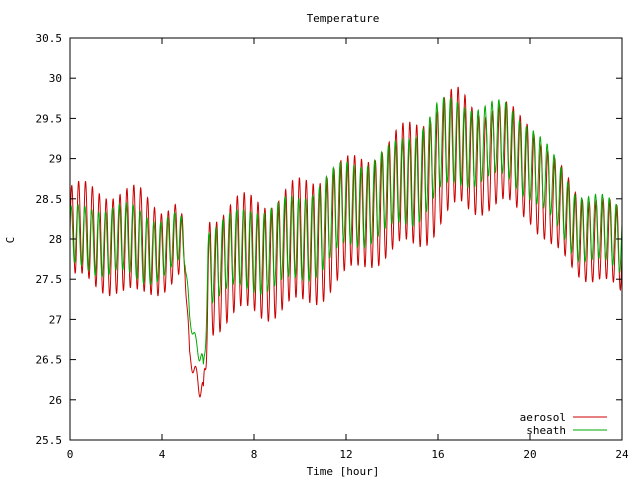  I want to click on y-tick-label: 30, so click(55, 78).